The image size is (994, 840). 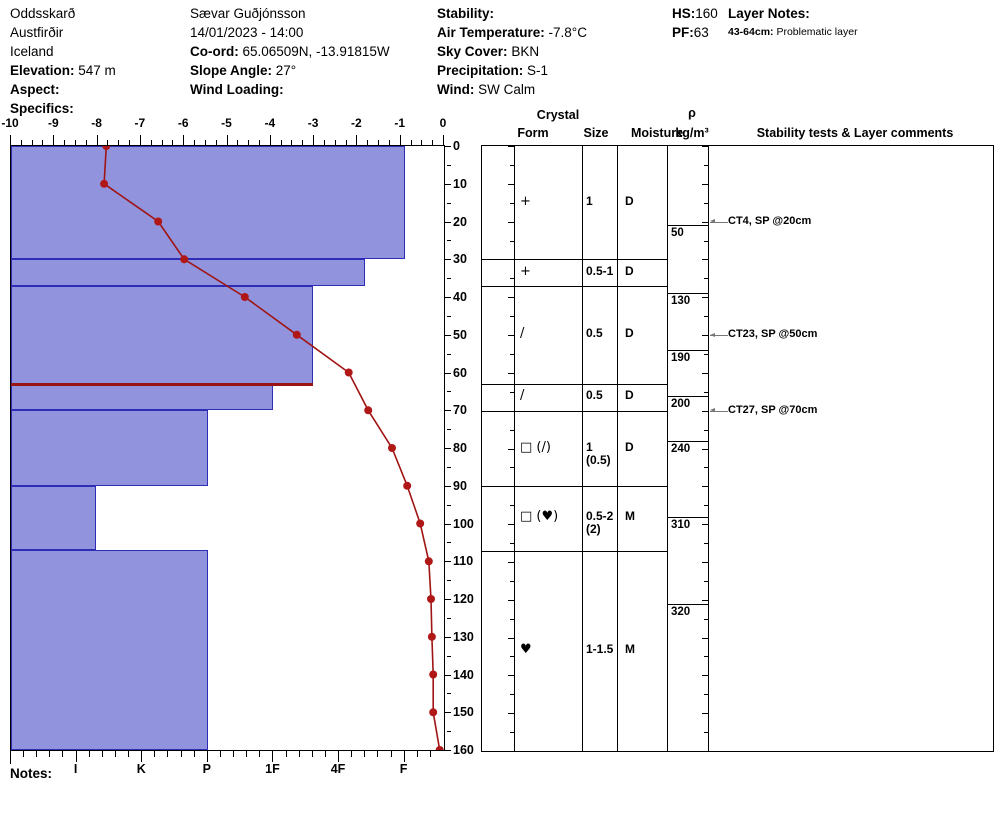 What do you see at coordinates (37, 32) in the screenshot?
I see `region: Austfirðir` at bounding box center [37, 32].